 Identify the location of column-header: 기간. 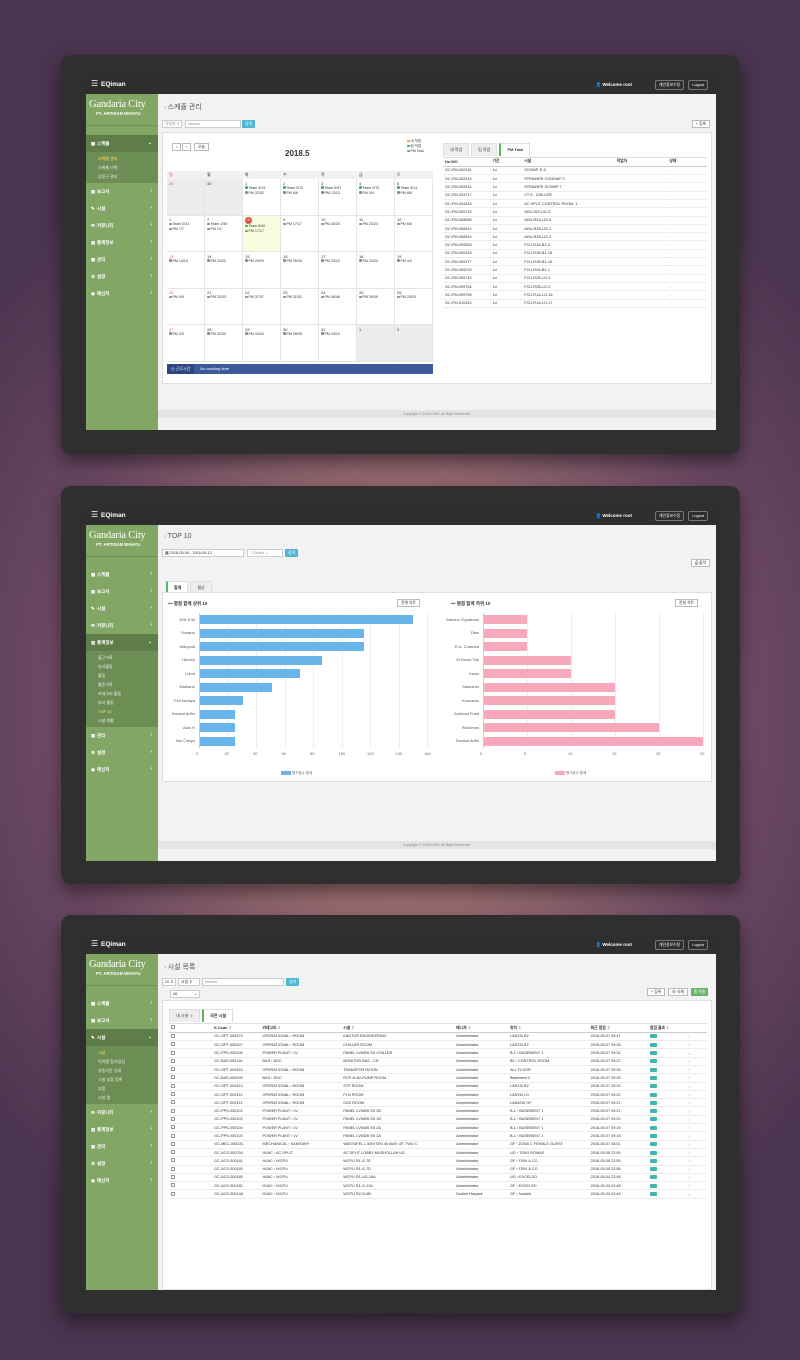
(506, 162).